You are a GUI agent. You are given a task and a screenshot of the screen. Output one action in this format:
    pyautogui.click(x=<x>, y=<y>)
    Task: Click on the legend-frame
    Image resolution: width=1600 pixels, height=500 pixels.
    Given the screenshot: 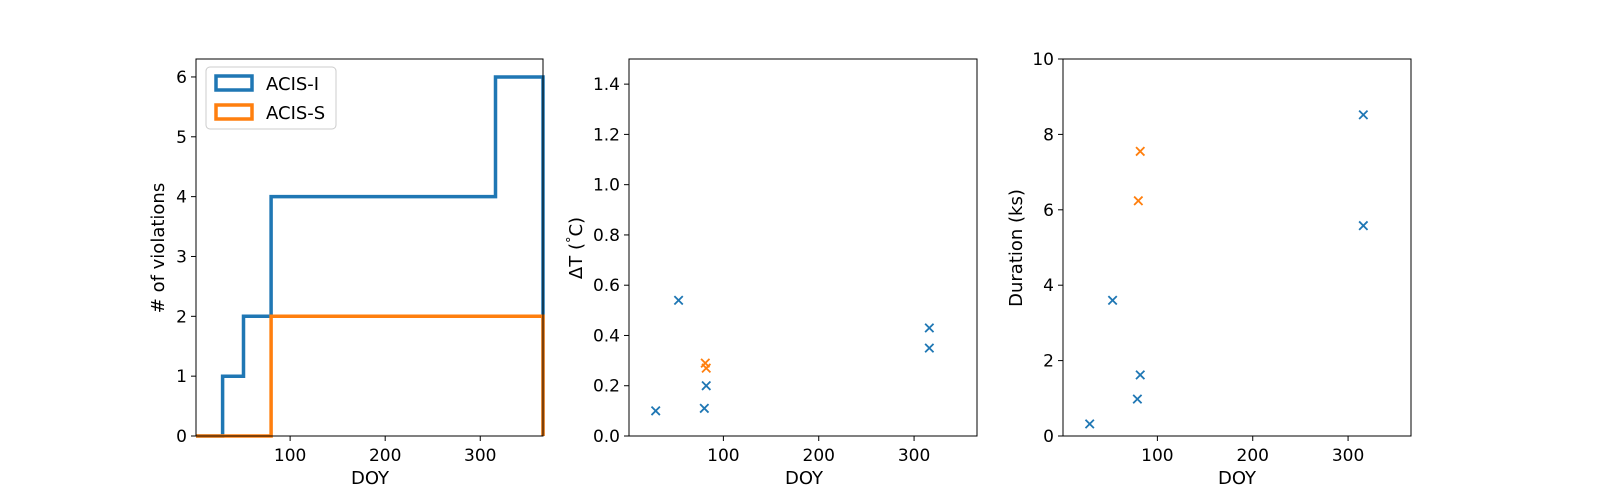 What is the action you would take?
    pyautogui.click(x=271, y=98)
    